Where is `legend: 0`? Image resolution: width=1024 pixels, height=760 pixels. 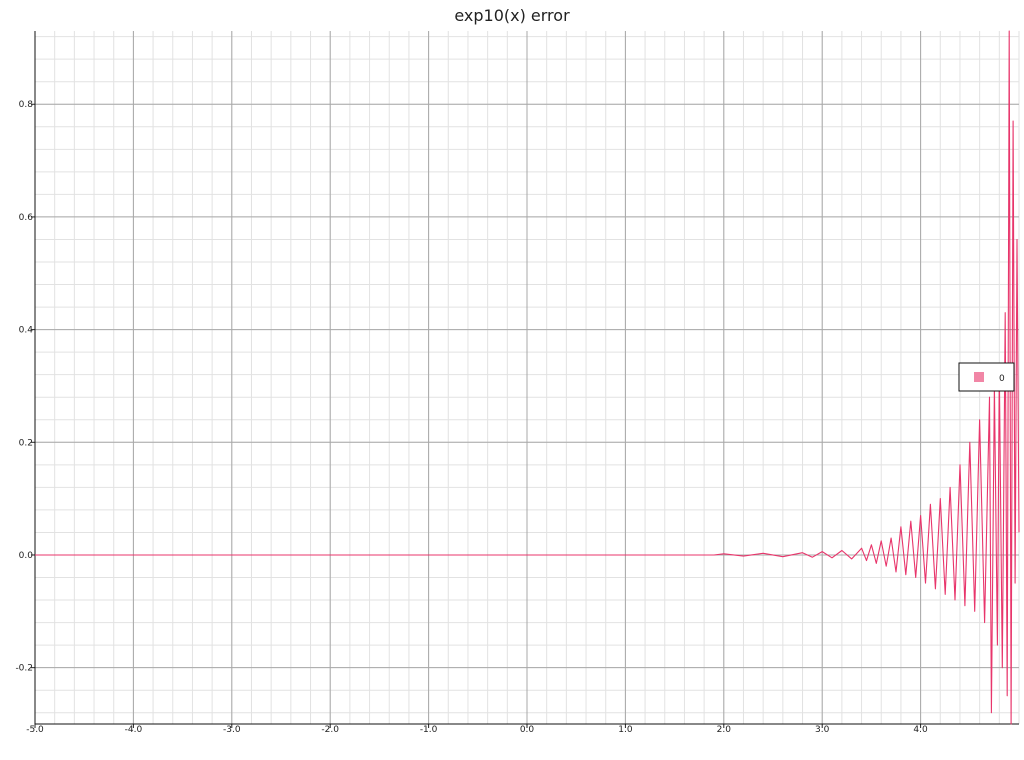
legend: 0 is located at coordinates (986, 377).